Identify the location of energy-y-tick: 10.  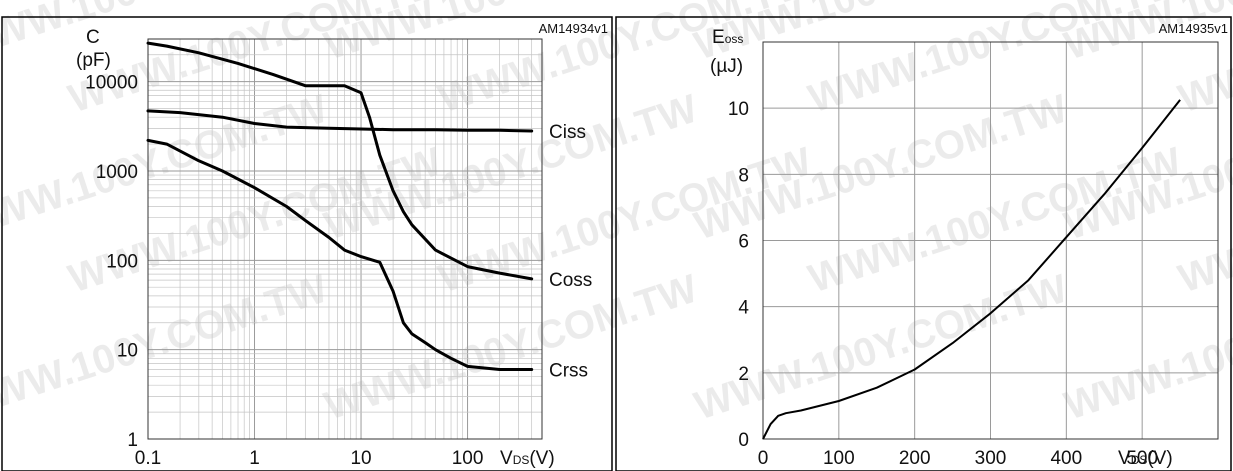
(738, 109).